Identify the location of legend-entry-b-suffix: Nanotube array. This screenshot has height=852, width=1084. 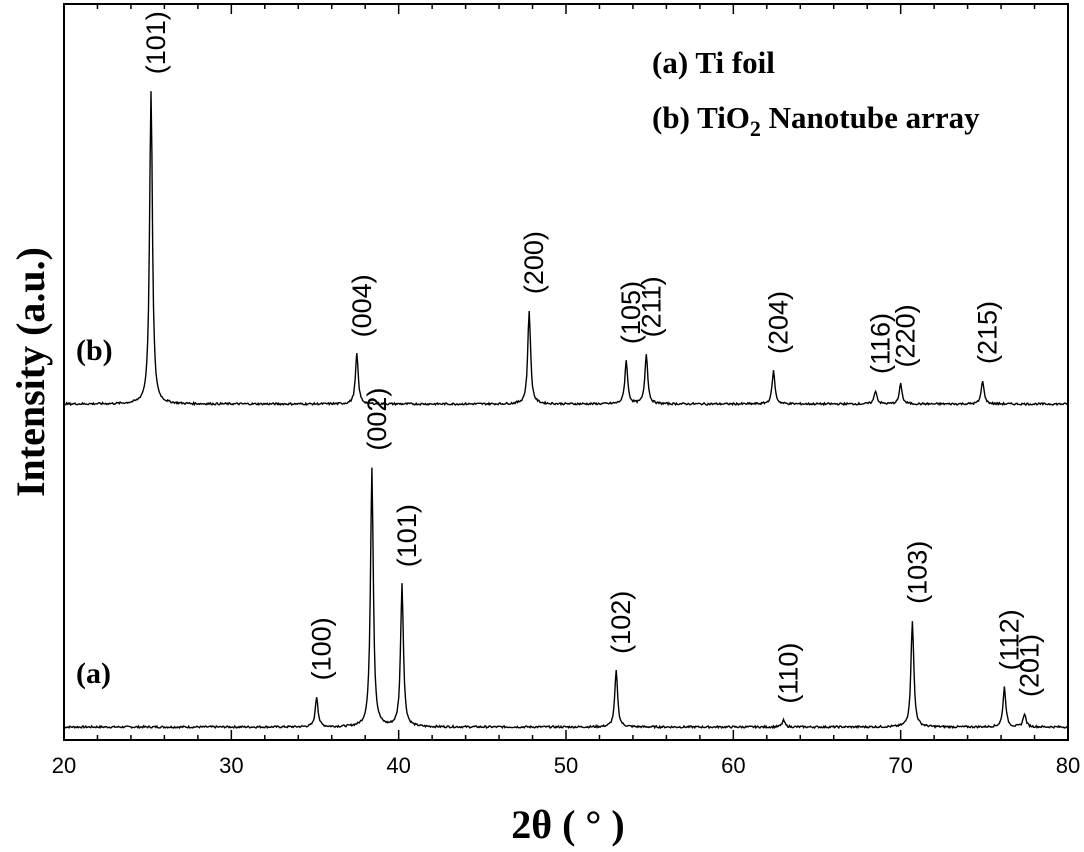
(870, 117).